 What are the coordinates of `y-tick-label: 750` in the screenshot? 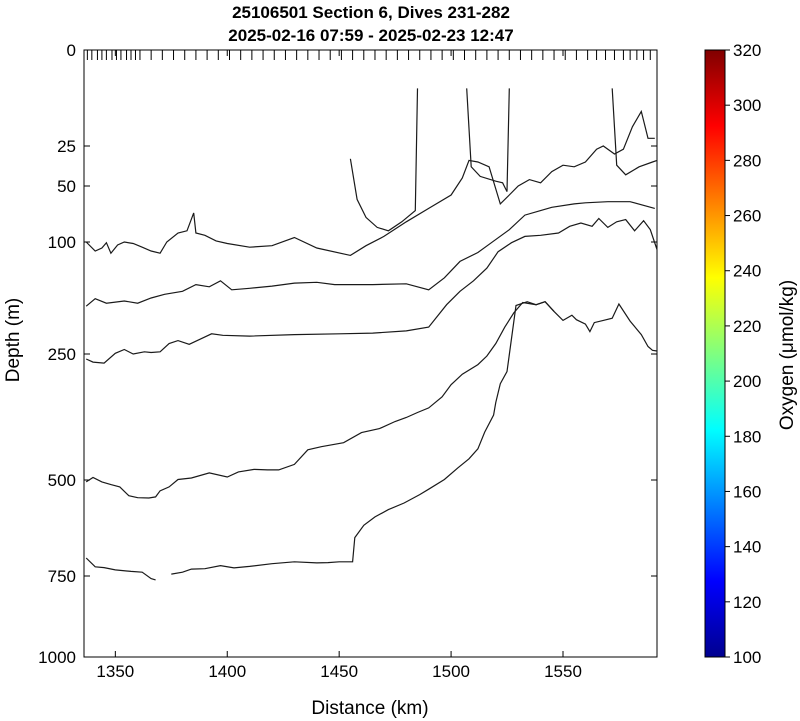 It's located at (62, 576).